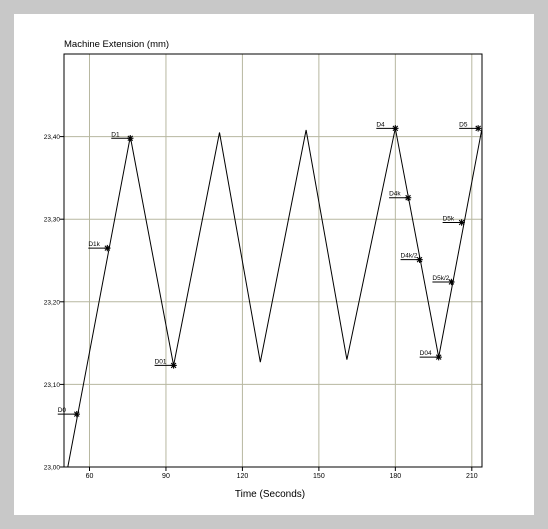  What do you see at coordinates (166, 476) in the screenshot?
I see `x-tick-label: 90` at bounding box center [166, 476].